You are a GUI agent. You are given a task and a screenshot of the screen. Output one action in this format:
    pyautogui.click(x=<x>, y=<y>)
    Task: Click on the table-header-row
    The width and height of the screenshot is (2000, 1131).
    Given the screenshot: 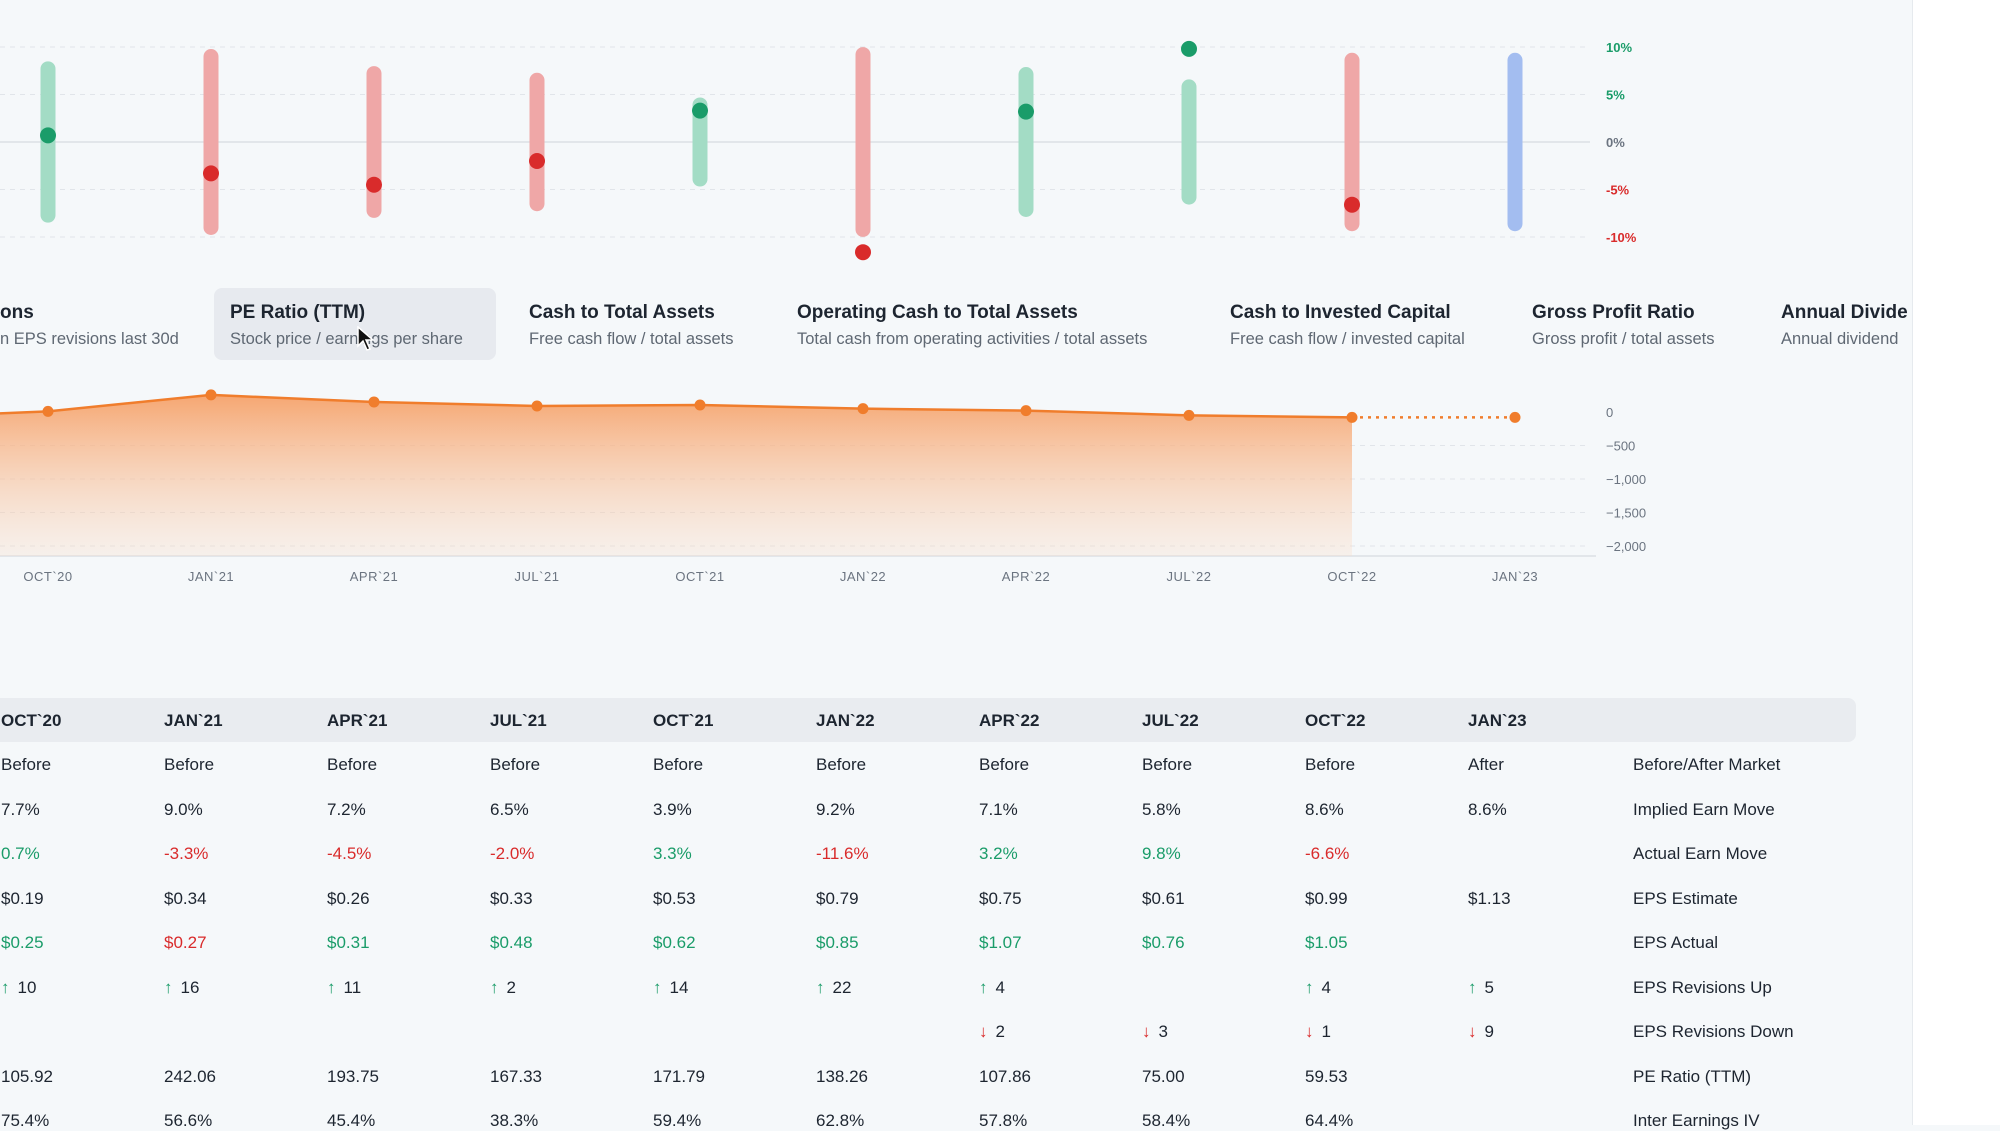 What is the action you would take?
    pyautogui.click(x=928, y=720)
    